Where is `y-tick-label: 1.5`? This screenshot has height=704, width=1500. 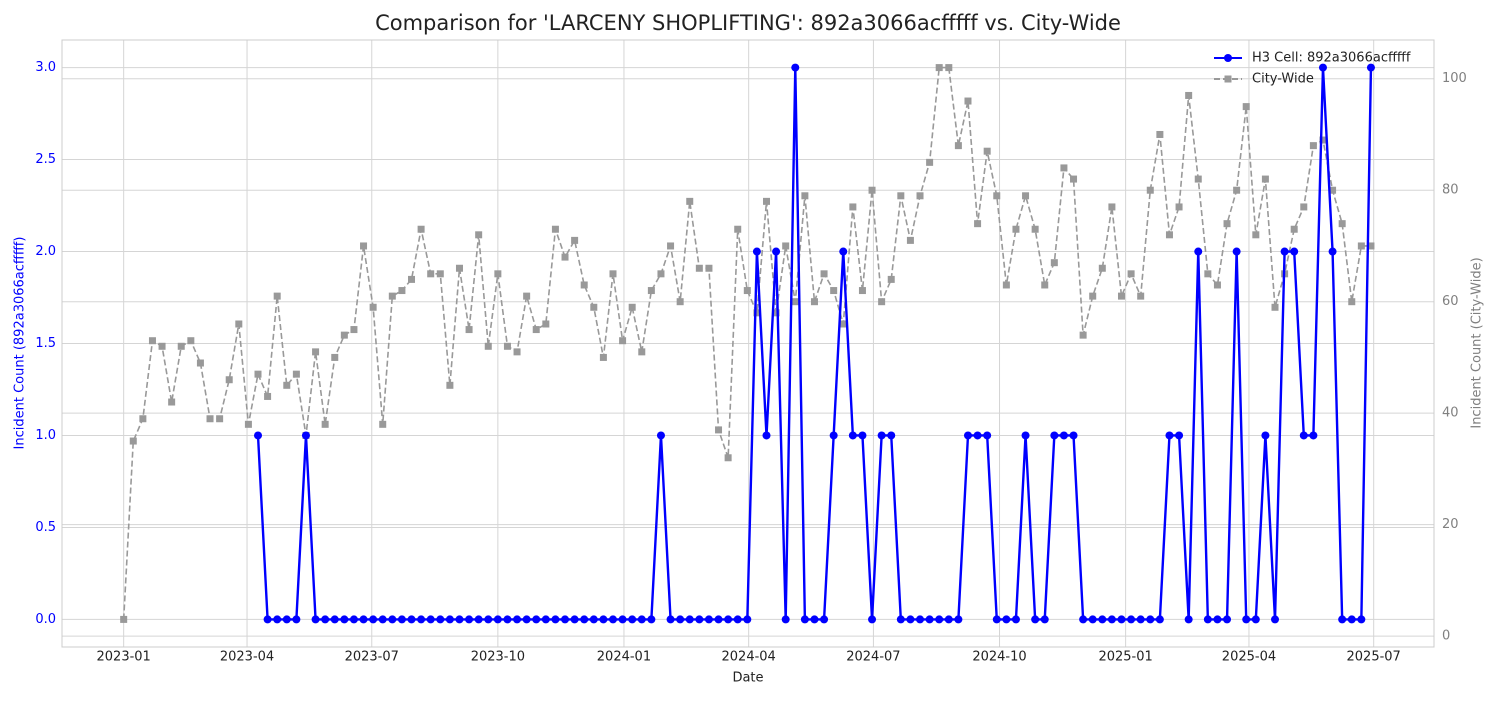
y-tick-label: 1.5 is located at coordinates (45, 343).